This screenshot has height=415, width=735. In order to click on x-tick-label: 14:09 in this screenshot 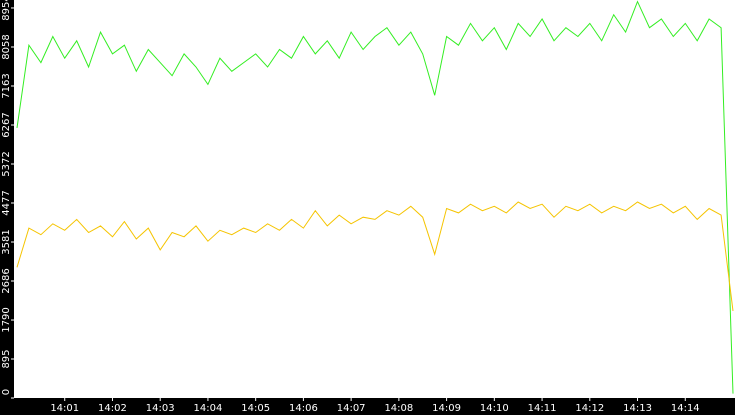, I will do `click(446, 408)`.